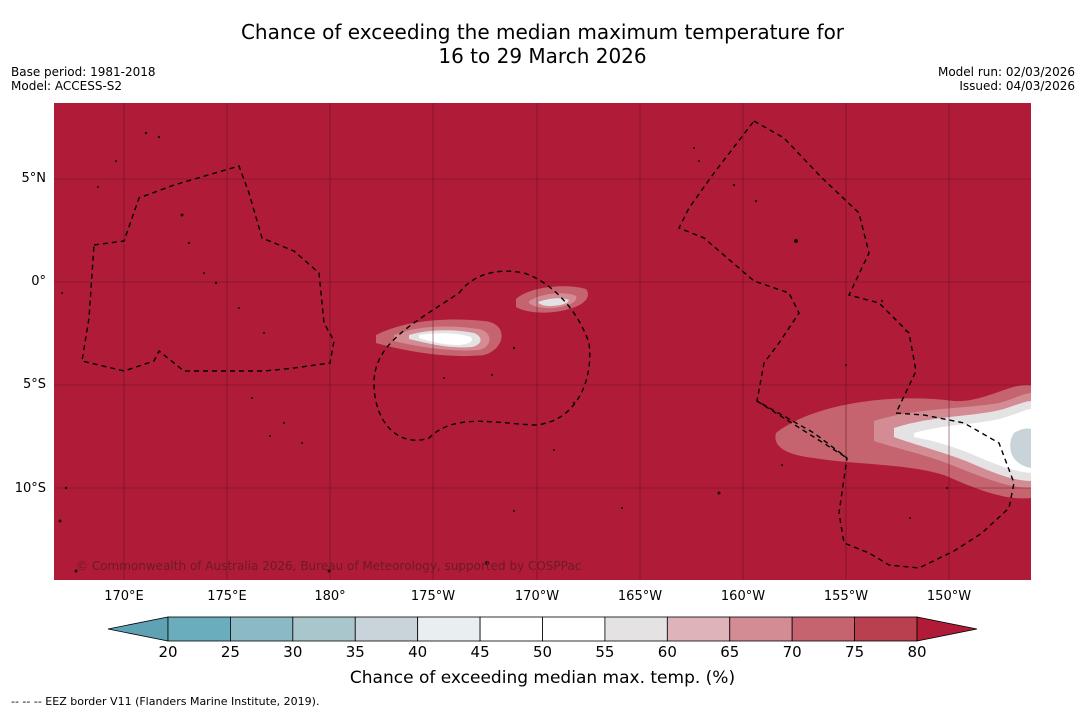 The height and width of the screenshot is (713, 1085). What do you see at coordinates (667, 652) in the screenshot?
I see `colorbar-tick-label: 60` at bounding box center [667, 652].